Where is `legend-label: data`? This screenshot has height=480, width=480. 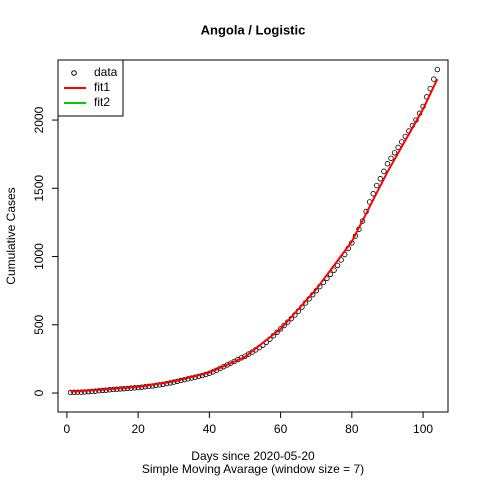 legend-label: data is located at coordinates (106, 72).